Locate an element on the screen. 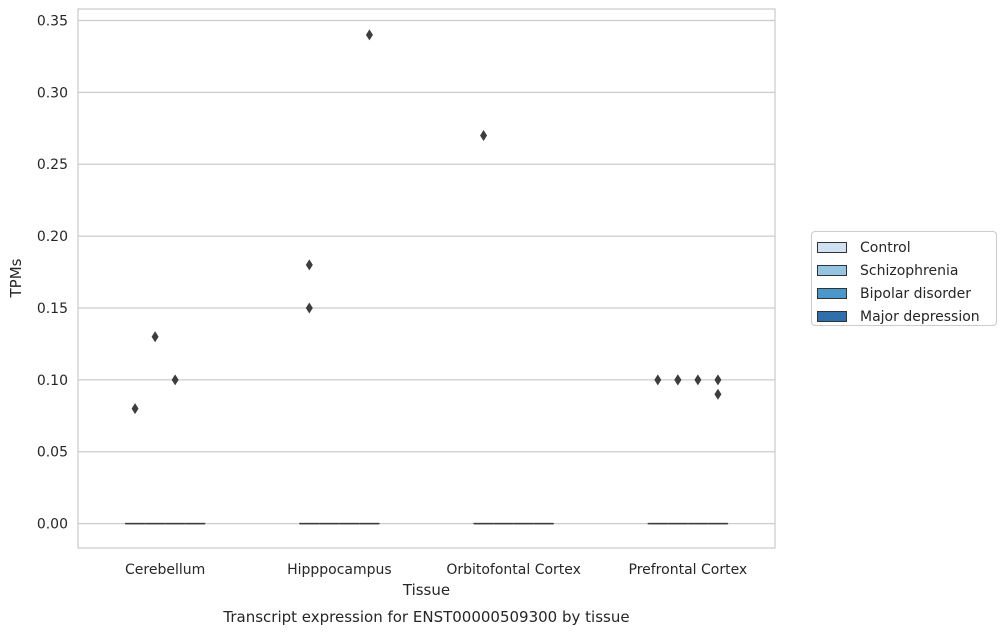 The height and width of the screenshot is (634, 1007). y-axis-title: TPMs is located at coordinates (16, 278).